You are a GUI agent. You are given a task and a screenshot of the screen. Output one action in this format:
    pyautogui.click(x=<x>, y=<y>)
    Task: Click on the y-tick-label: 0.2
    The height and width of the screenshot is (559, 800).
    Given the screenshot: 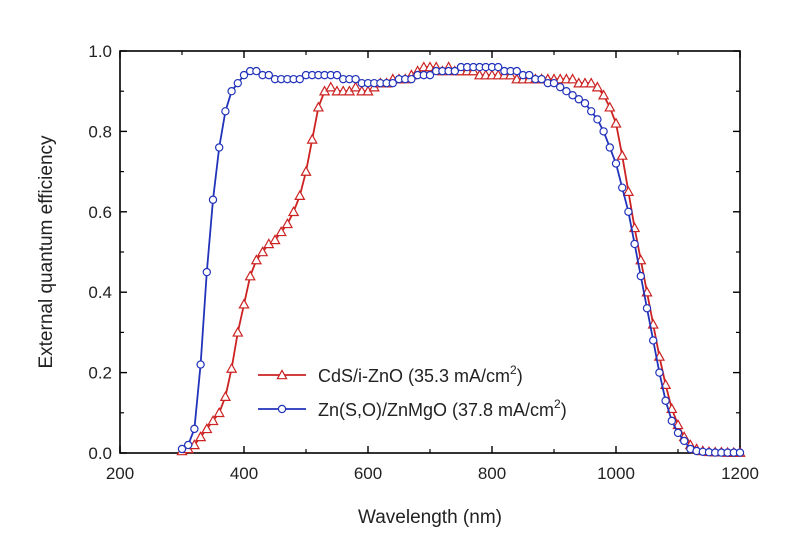 What is the action you would take?
    pyautogui.click(x=100, y=373)
    